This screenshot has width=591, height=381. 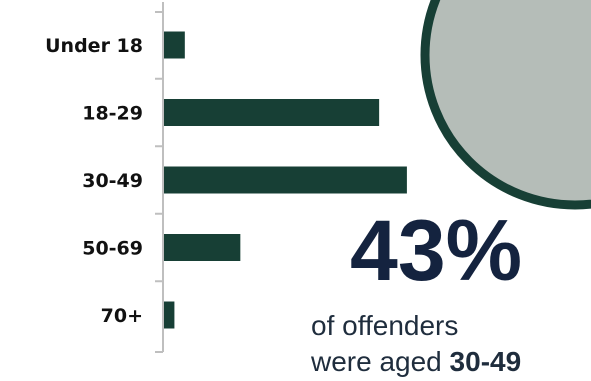 I want to click on caption-line-2: were aged 30-49, so click(x=415, y=361).